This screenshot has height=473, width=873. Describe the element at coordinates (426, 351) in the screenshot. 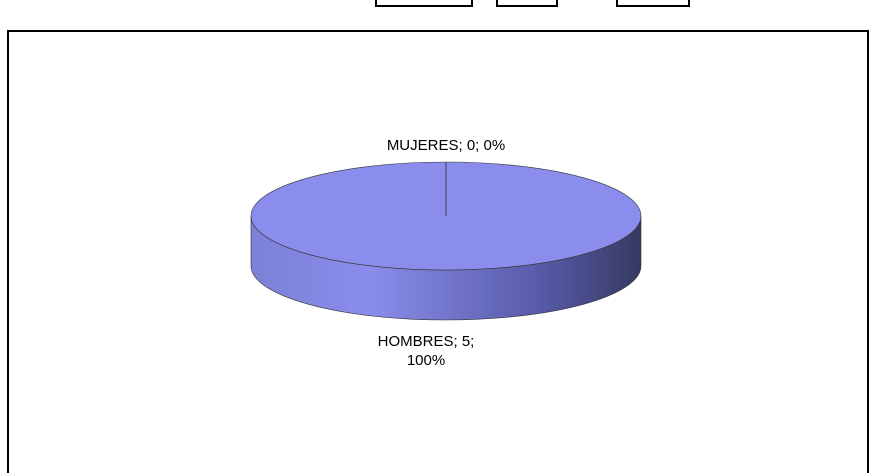

I see `data-label: HOMBRES; 5; 100%` at that location.